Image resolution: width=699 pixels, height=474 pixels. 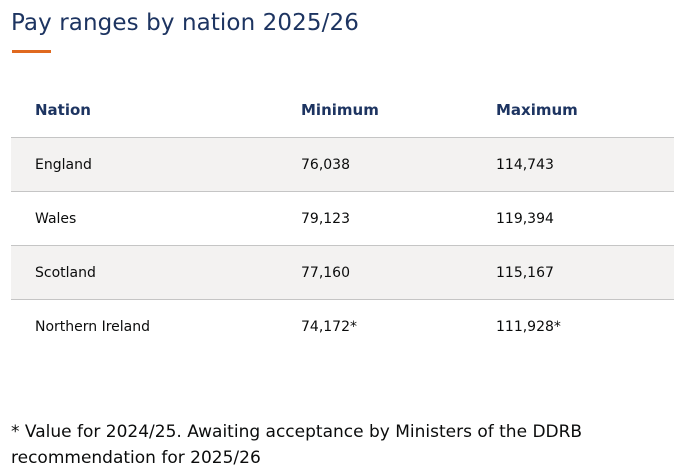 What do you see at coordinates (156, 164) in the screenshot?
I see `cell-nation: England` at bounding box center [156, 164].